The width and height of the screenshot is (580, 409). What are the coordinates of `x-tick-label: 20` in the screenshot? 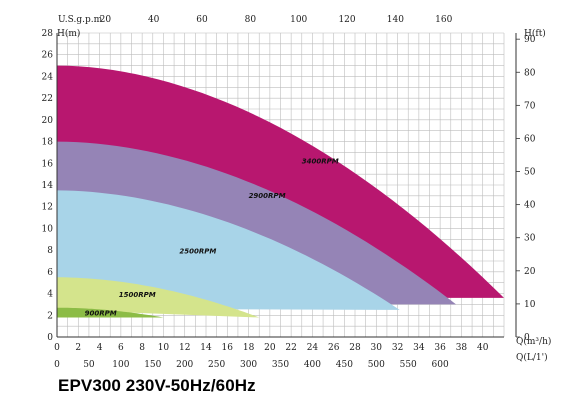 It's located at (270, 348).